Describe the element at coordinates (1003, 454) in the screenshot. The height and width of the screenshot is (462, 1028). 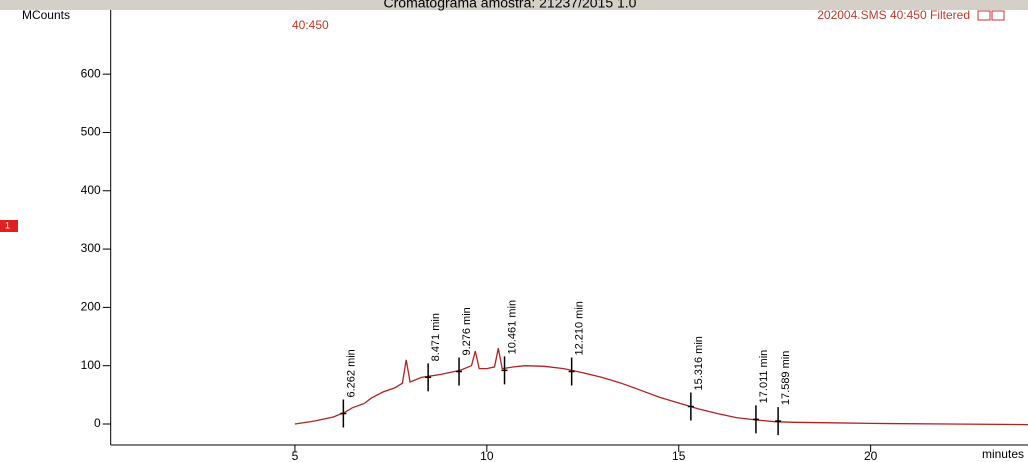
I see `x-axis-label: minutes` at that location.